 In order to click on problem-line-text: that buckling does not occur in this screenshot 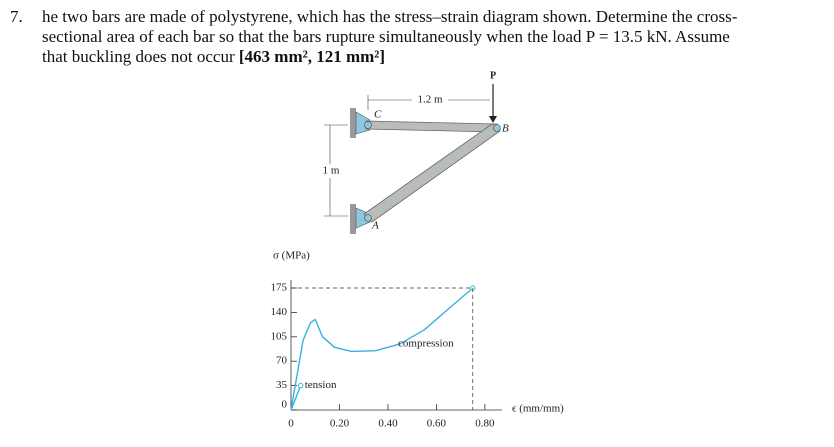, I will do `click(140, 56)`.